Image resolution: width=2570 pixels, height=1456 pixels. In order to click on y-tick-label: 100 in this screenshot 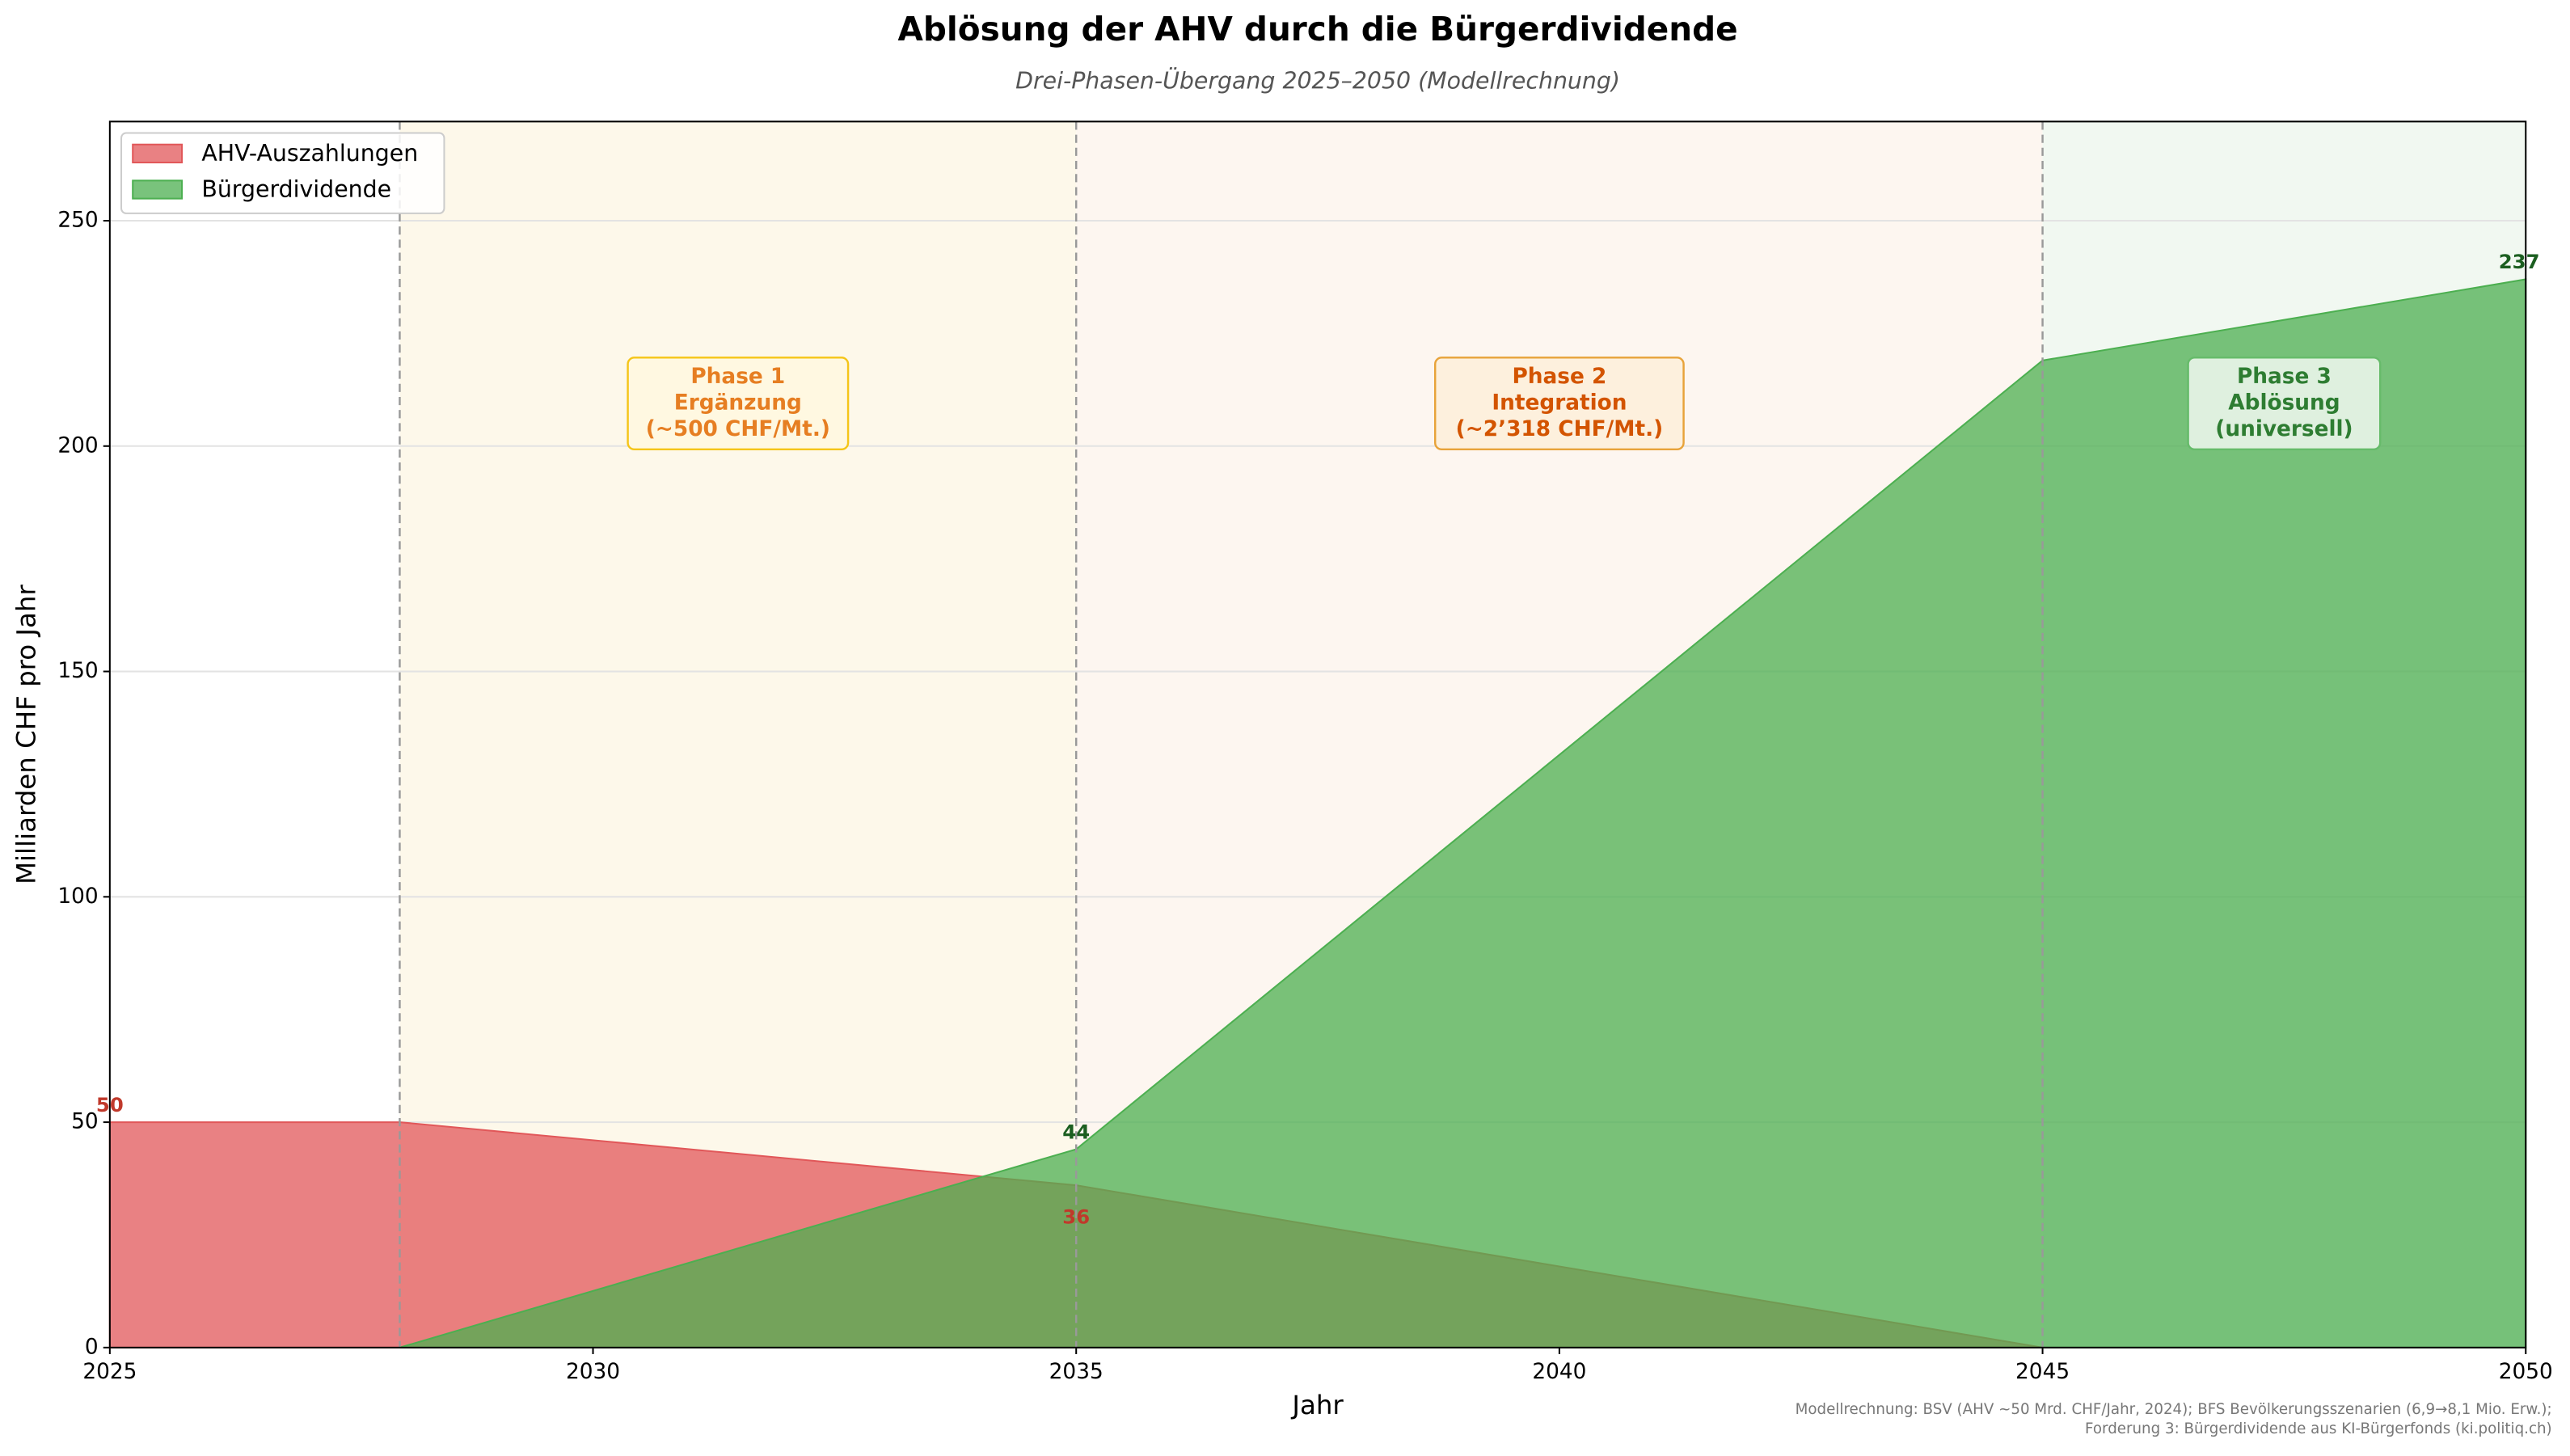, I will do `click(77, 896)`.